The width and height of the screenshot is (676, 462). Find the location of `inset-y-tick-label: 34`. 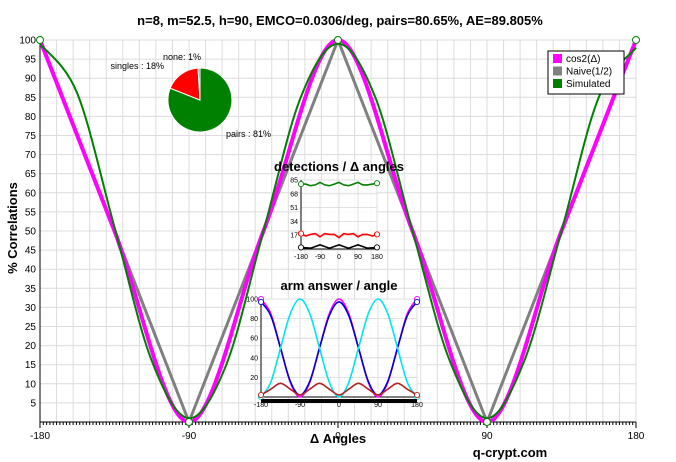

inset-y-tick-label: 34 is located at coordinates (294, 222).